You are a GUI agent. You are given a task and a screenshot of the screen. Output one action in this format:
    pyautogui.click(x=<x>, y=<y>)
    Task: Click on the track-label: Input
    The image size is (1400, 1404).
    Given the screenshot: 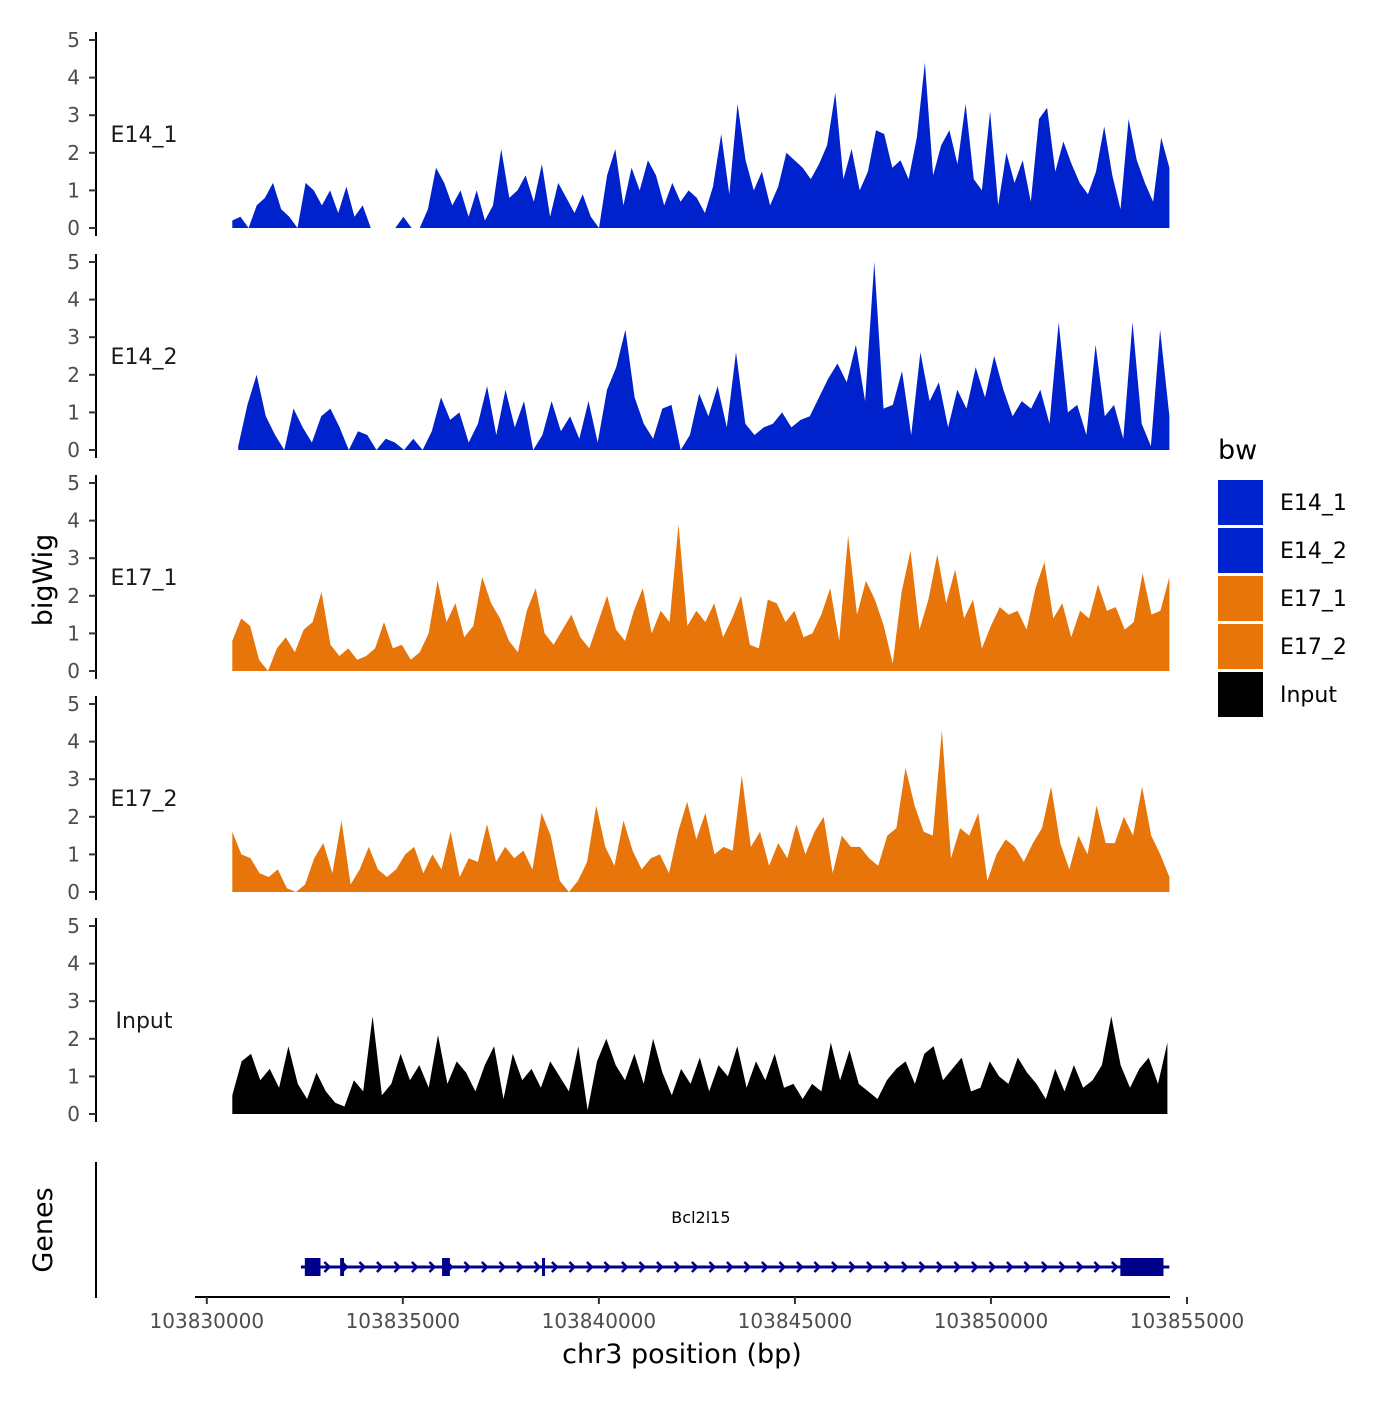 What is the action you would take?
    pyautogui.click(x=144, y=1021)
    